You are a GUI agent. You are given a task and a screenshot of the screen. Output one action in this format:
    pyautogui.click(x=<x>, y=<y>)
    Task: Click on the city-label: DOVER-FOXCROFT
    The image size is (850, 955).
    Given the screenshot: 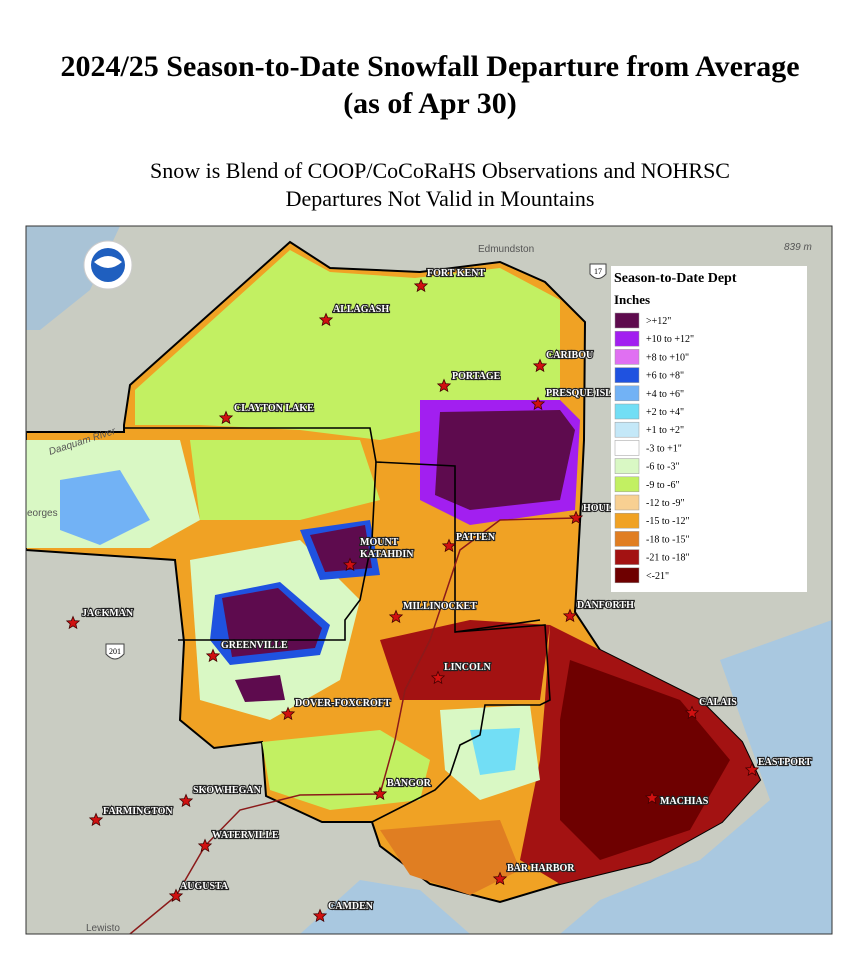 What is the action you would take?
    pyautogui.click(x=343, y=703)
    